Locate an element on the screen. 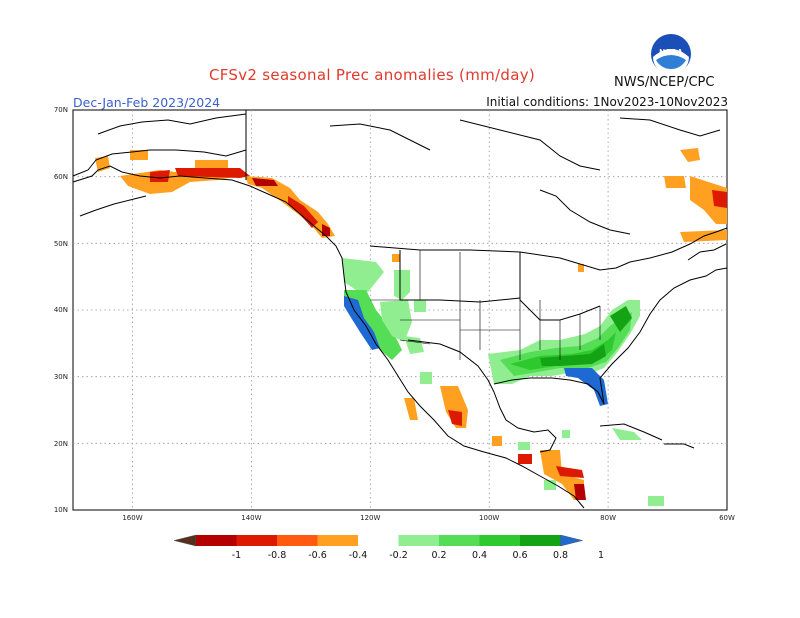  dry-patch-baja is located at coordinates (411, 409).